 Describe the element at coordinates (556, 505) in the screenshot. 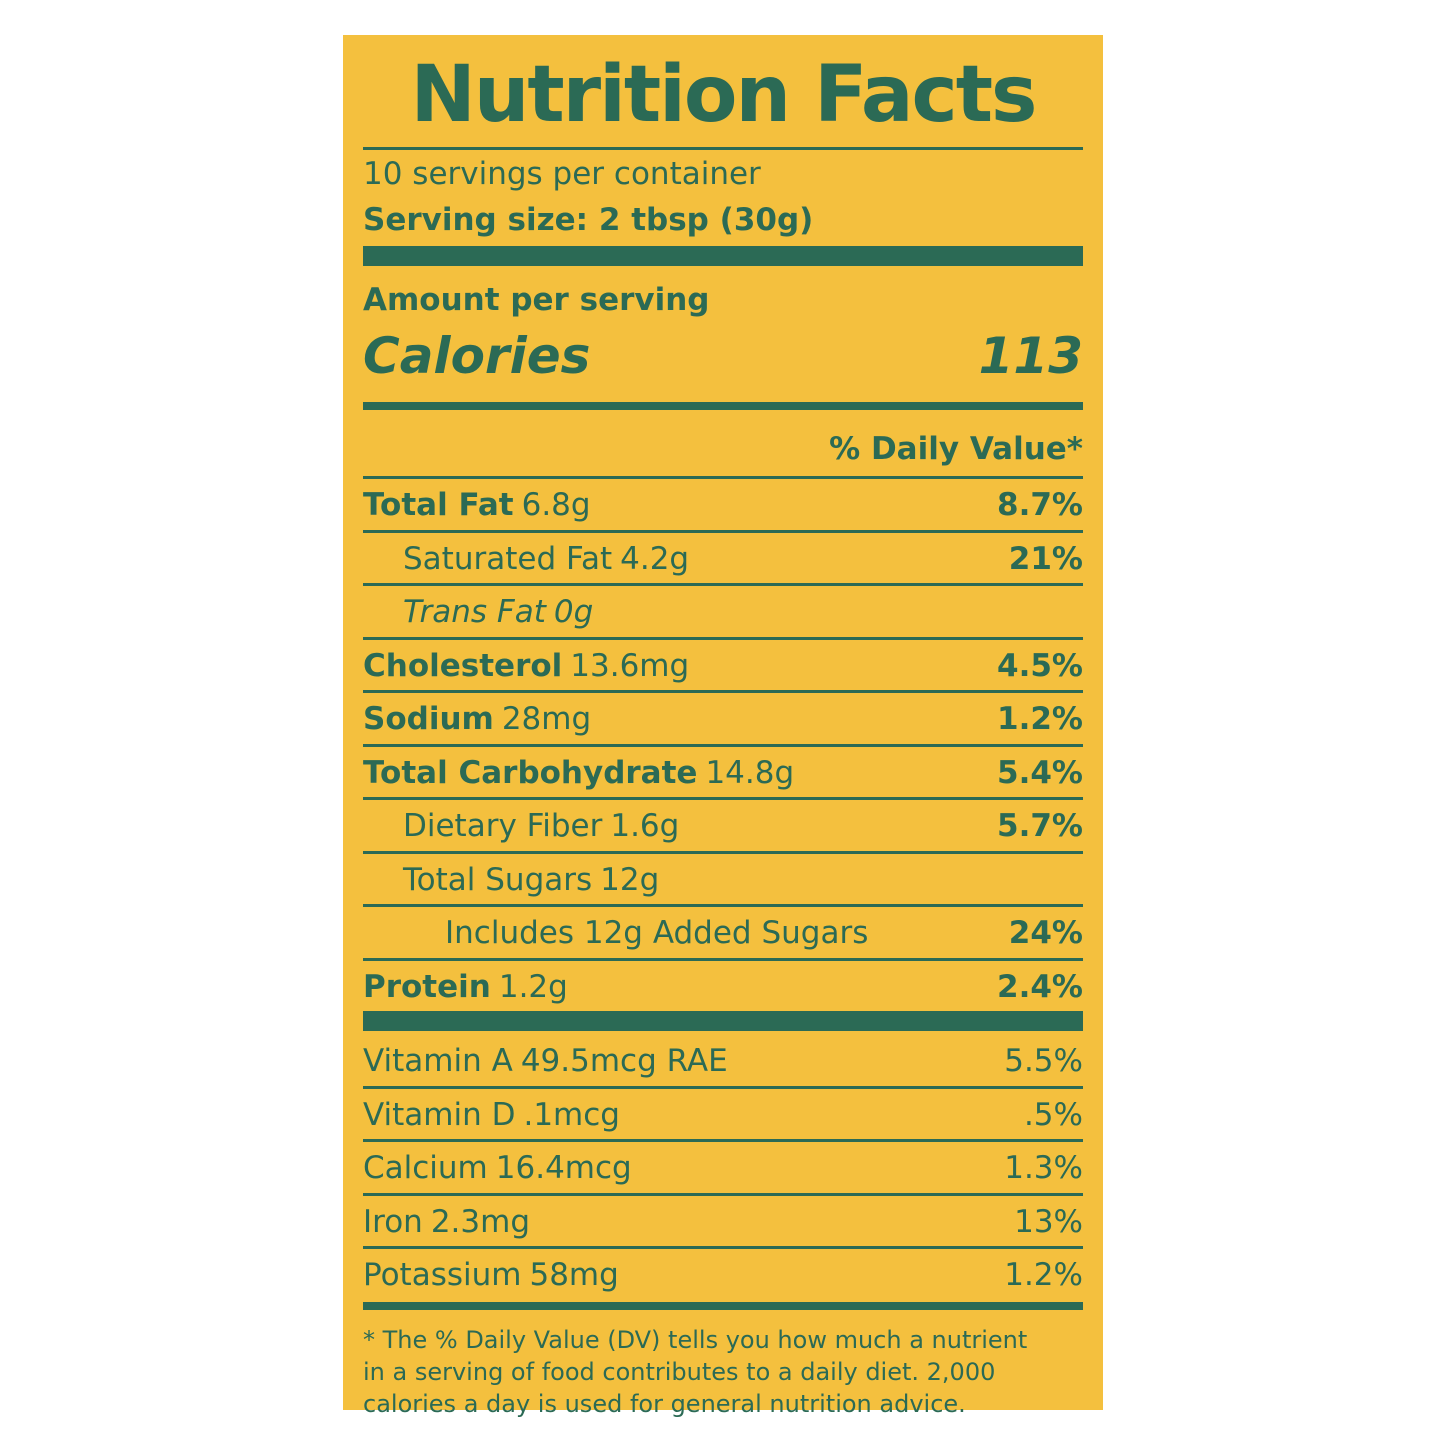

I see `nutrient-amount: 6.8g` at that location.